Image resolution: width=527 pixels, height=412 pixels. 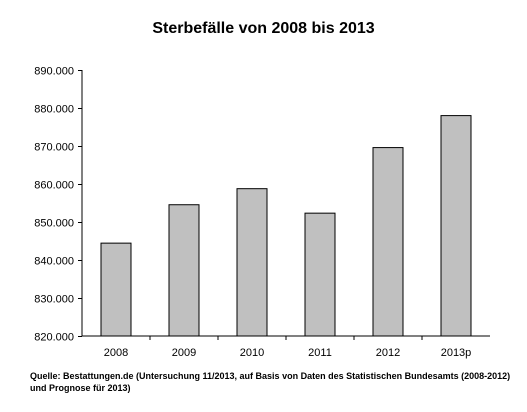 What do you see at coordinates (388, 353) in the screenshot?
I see `x-tick-label: 2012` at bounding box center [388, 353].